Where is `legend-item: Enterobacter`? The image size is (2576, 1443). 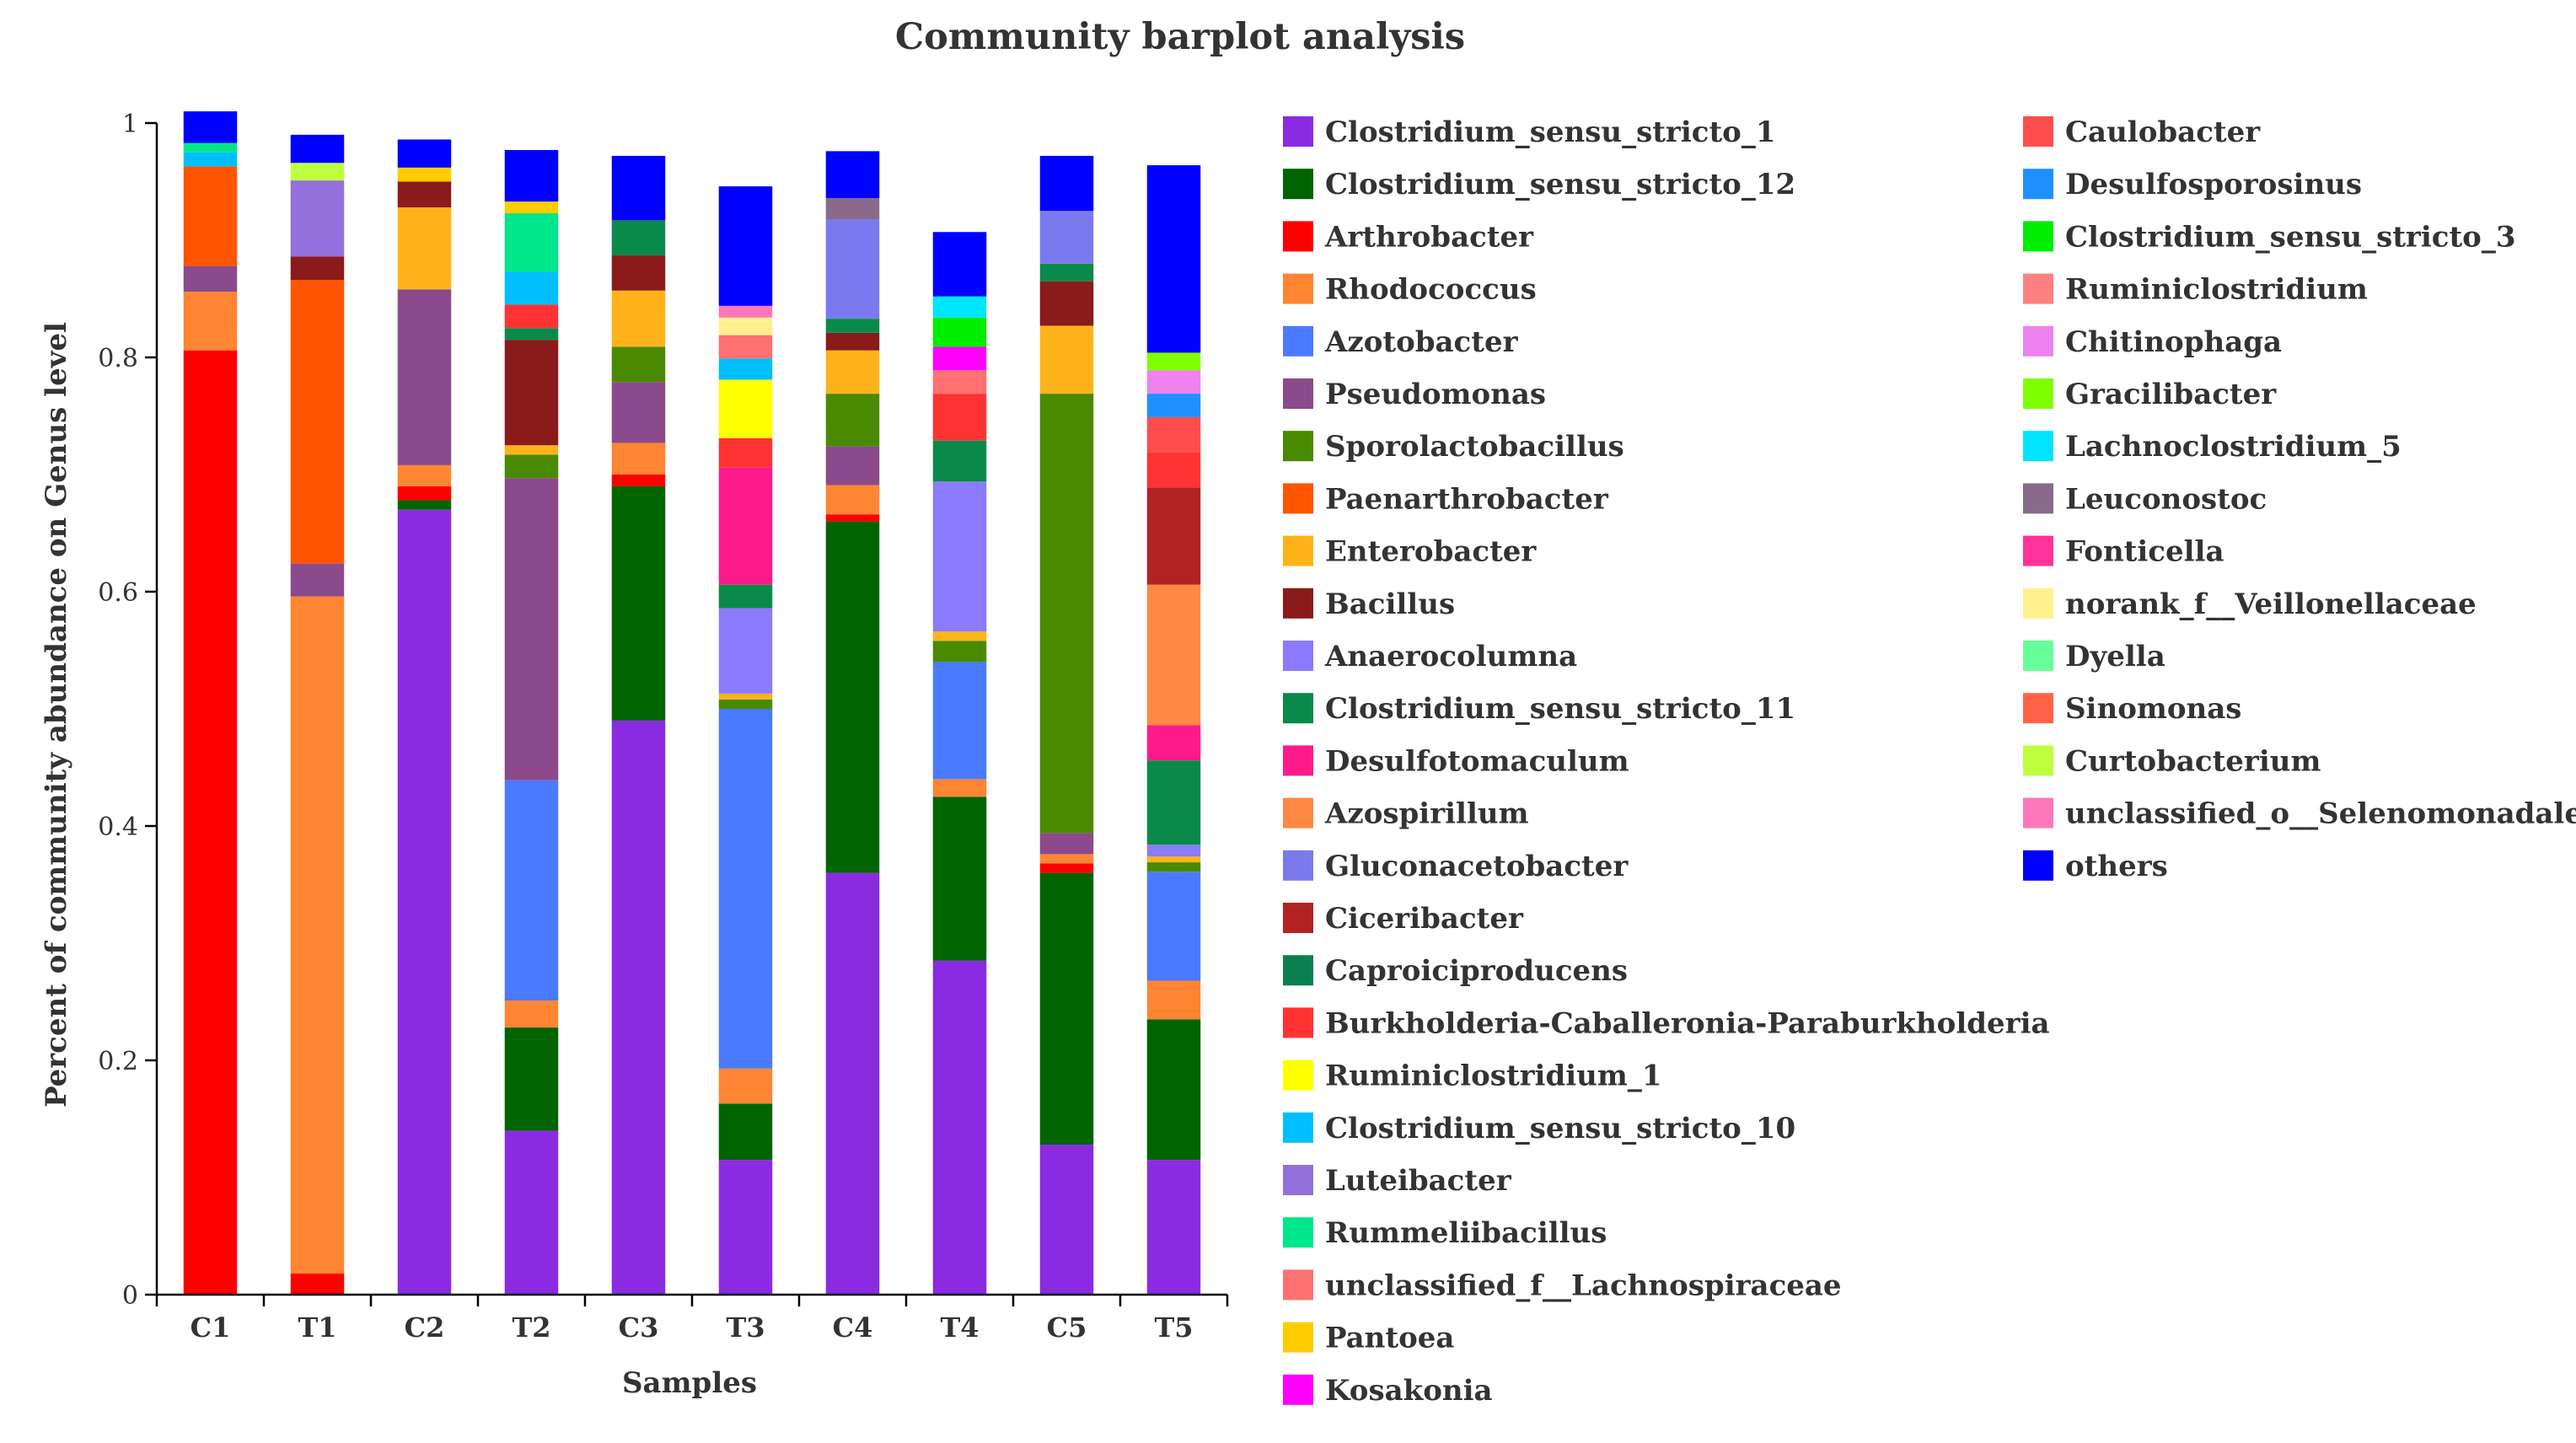 legend-item: Enterobacter is located at coordinates (1410, 552).